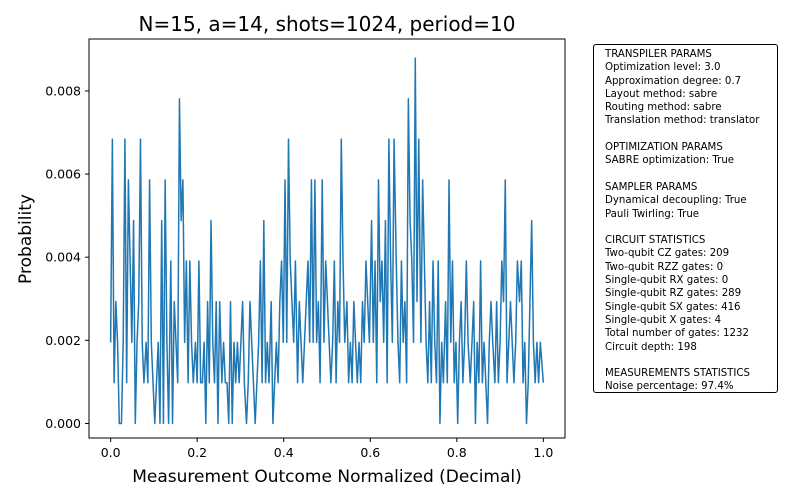  Describe the element at coordinates (651, 187) in the screenshot. I see `info-box-line: SAMPLER PARAMS` at that location.